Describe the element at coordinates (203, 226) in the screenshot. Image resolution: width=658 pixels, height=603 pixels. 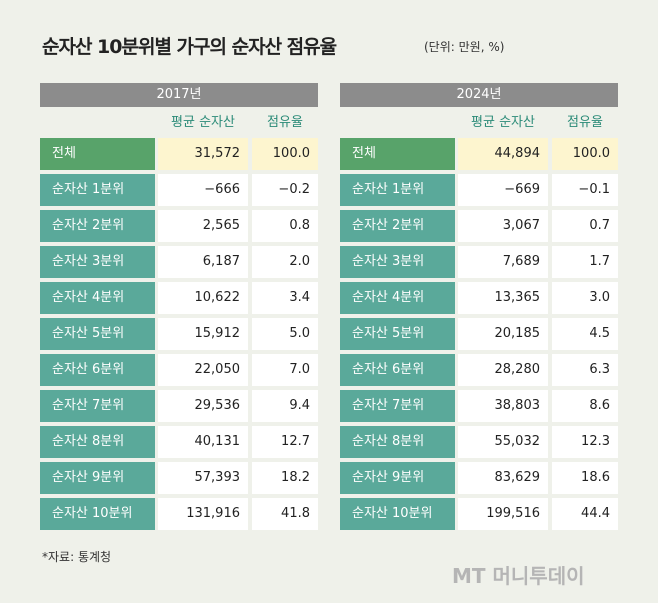
I see `average-net-asset: 2,565` at that location.